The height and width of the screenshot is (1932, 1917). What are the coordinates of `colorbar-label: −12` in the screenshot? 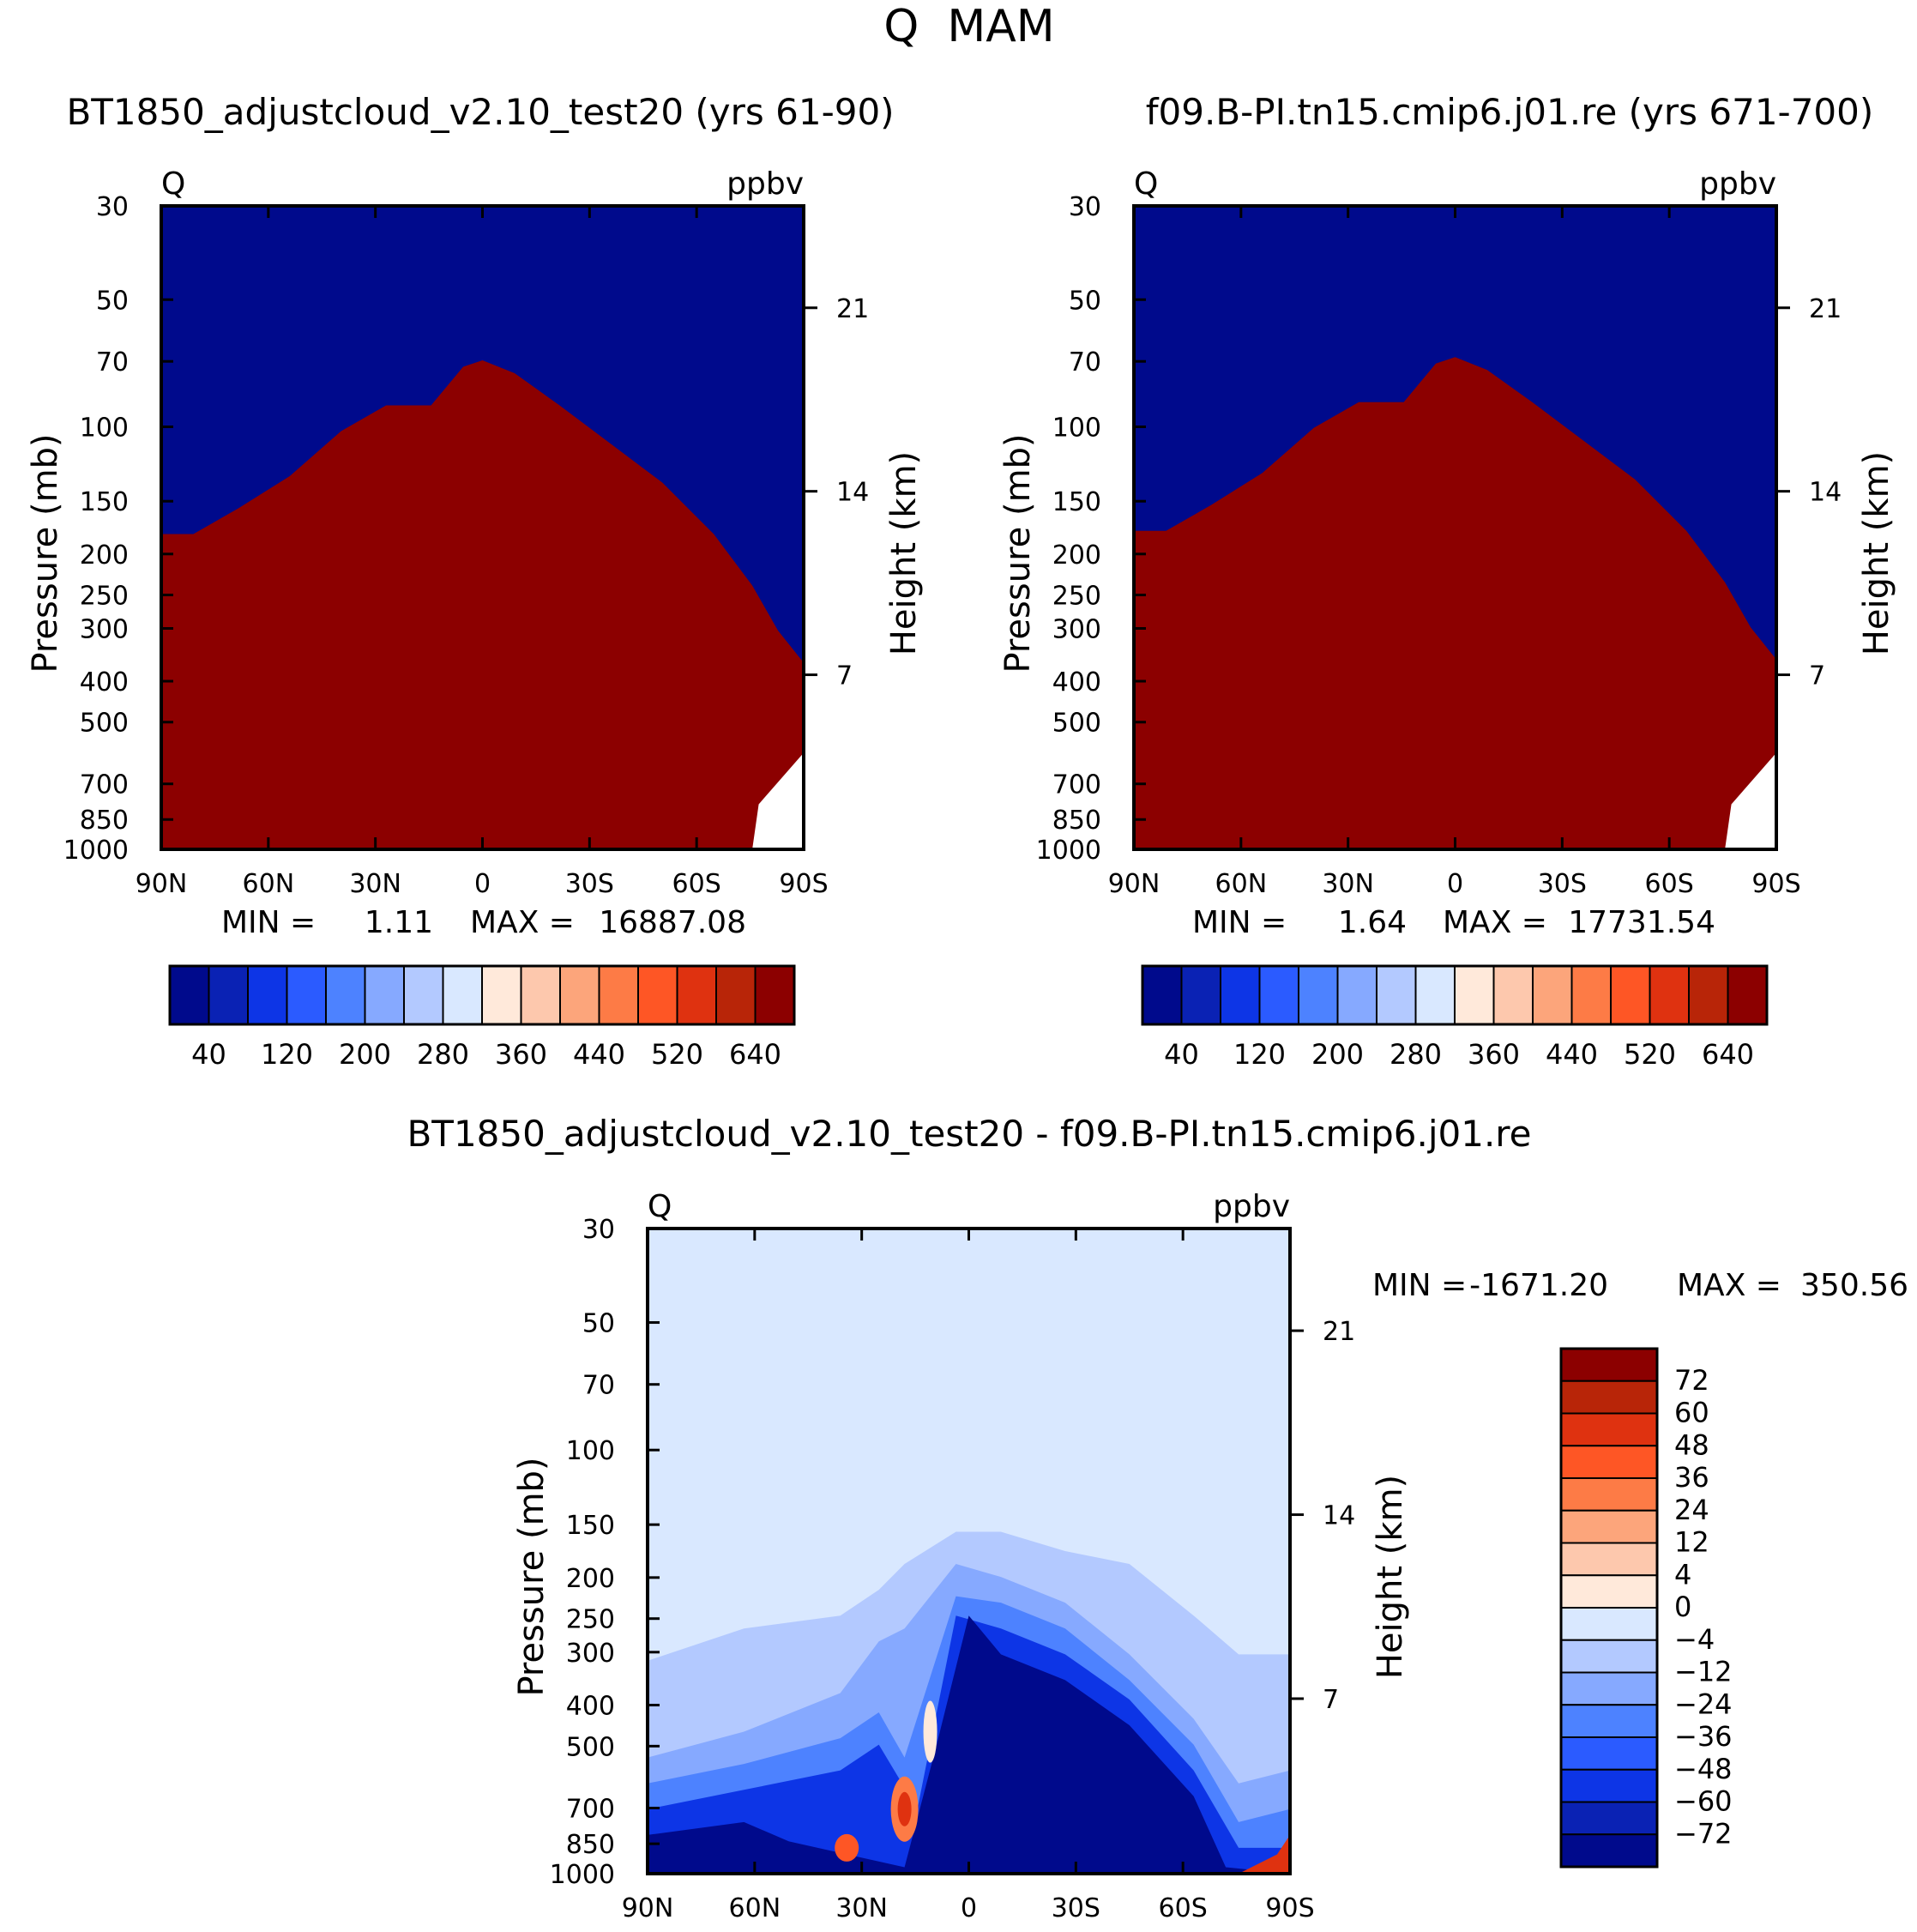 It's located at (1703, 1672).